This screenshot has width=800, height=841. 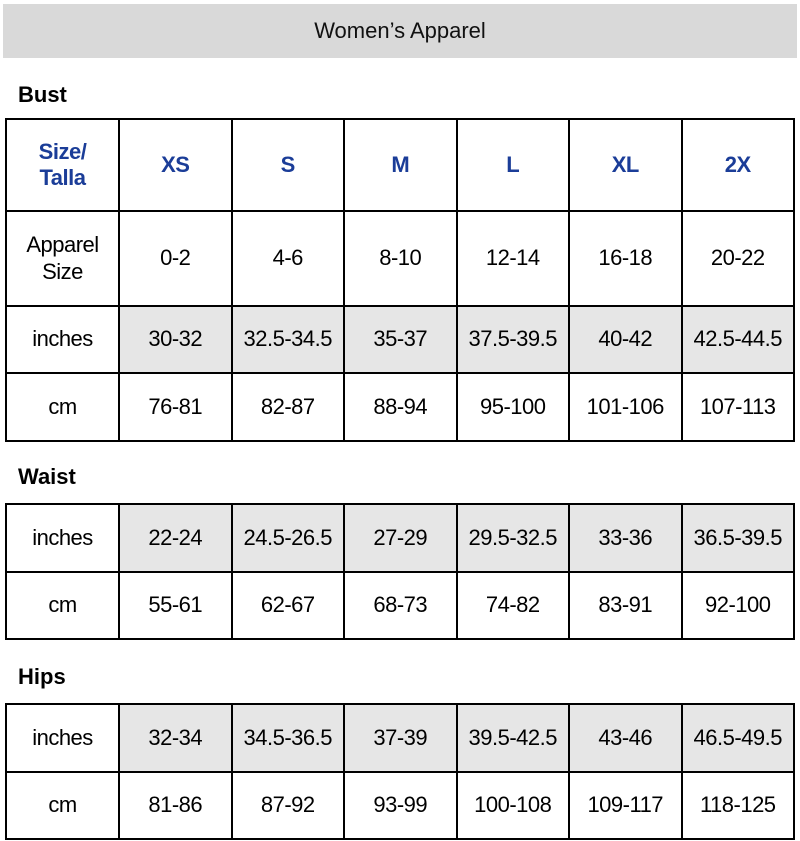 What do you see at coordinates (175, 258) in the screenshot?
I see `table-cell: 0-2` at bounding box center [175, 258].